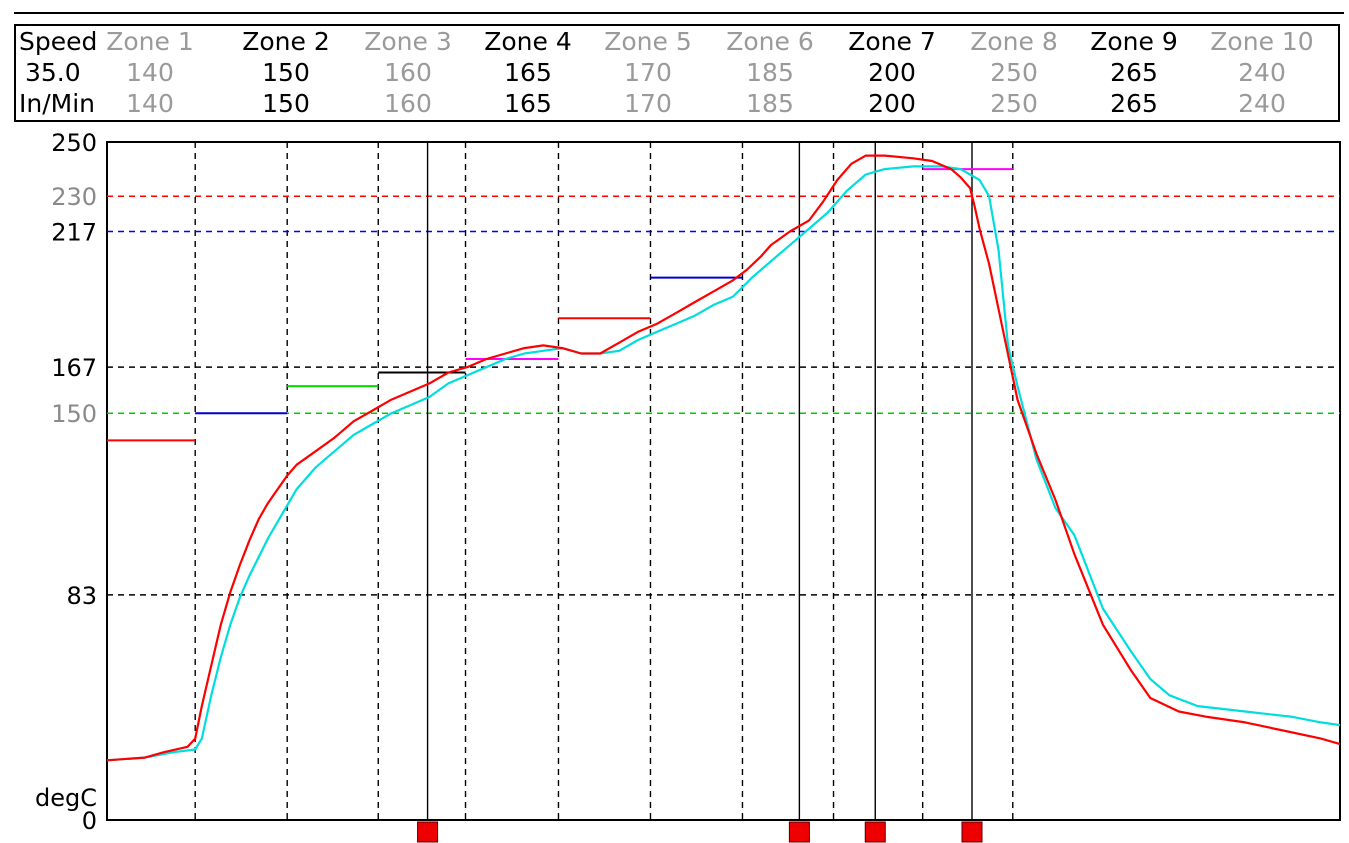 Image resolution: width=1349 pixels, height=843 pixels. Describe the element at coordinates (74, 143) in the screenshot. I see `y-tick-label-250: 250` at that location.